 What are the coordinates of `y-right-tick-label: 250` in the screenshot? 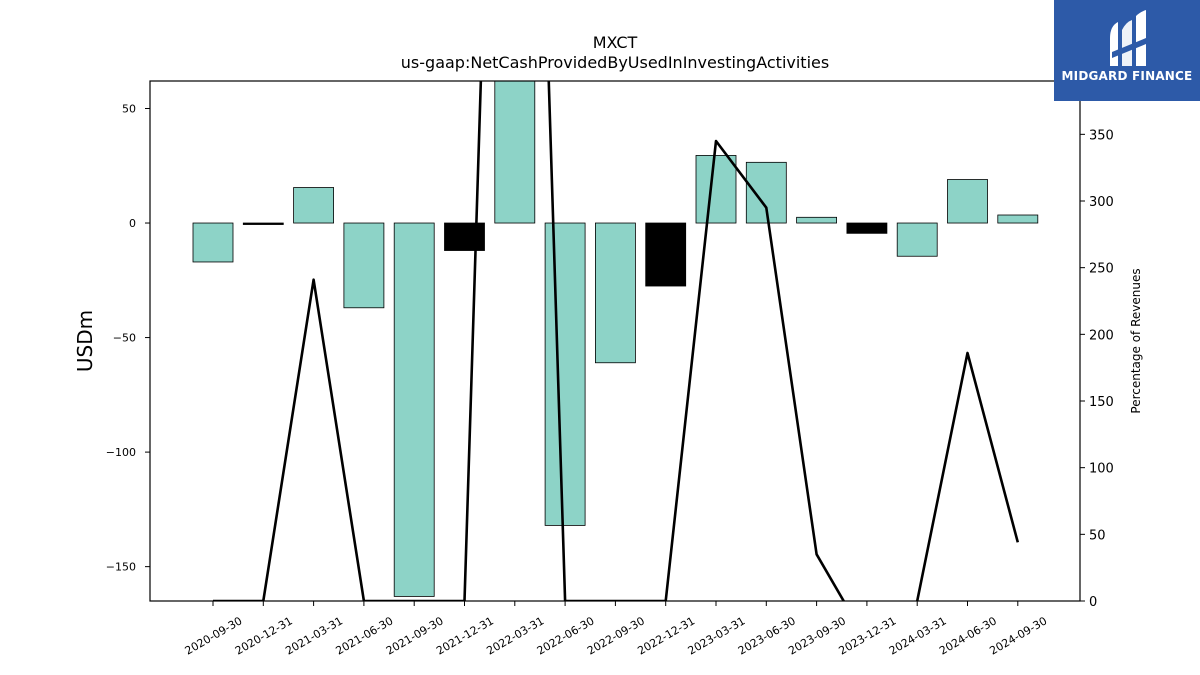 It's located at (1101, 269).